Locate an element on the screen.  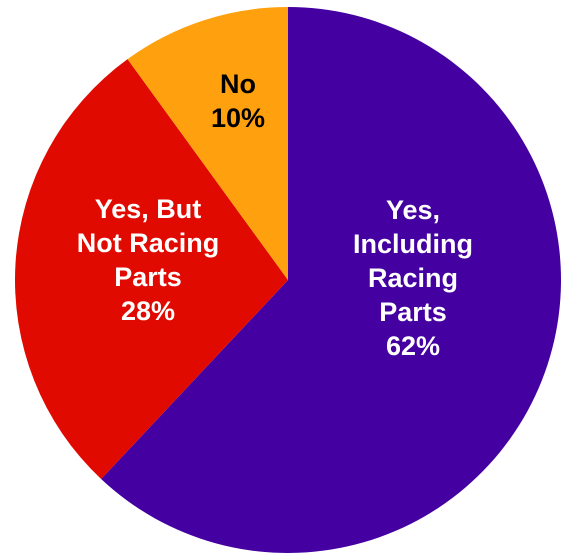
pie-slice-label-line: Racing is located at coordinates (413, 278).